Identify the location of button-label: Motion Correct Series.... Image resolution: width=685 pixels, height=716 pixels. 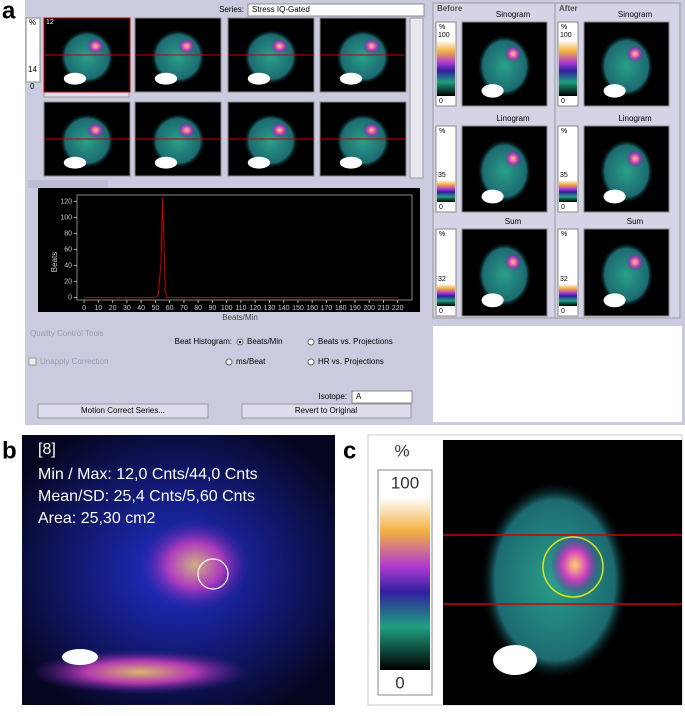
(123, 410).